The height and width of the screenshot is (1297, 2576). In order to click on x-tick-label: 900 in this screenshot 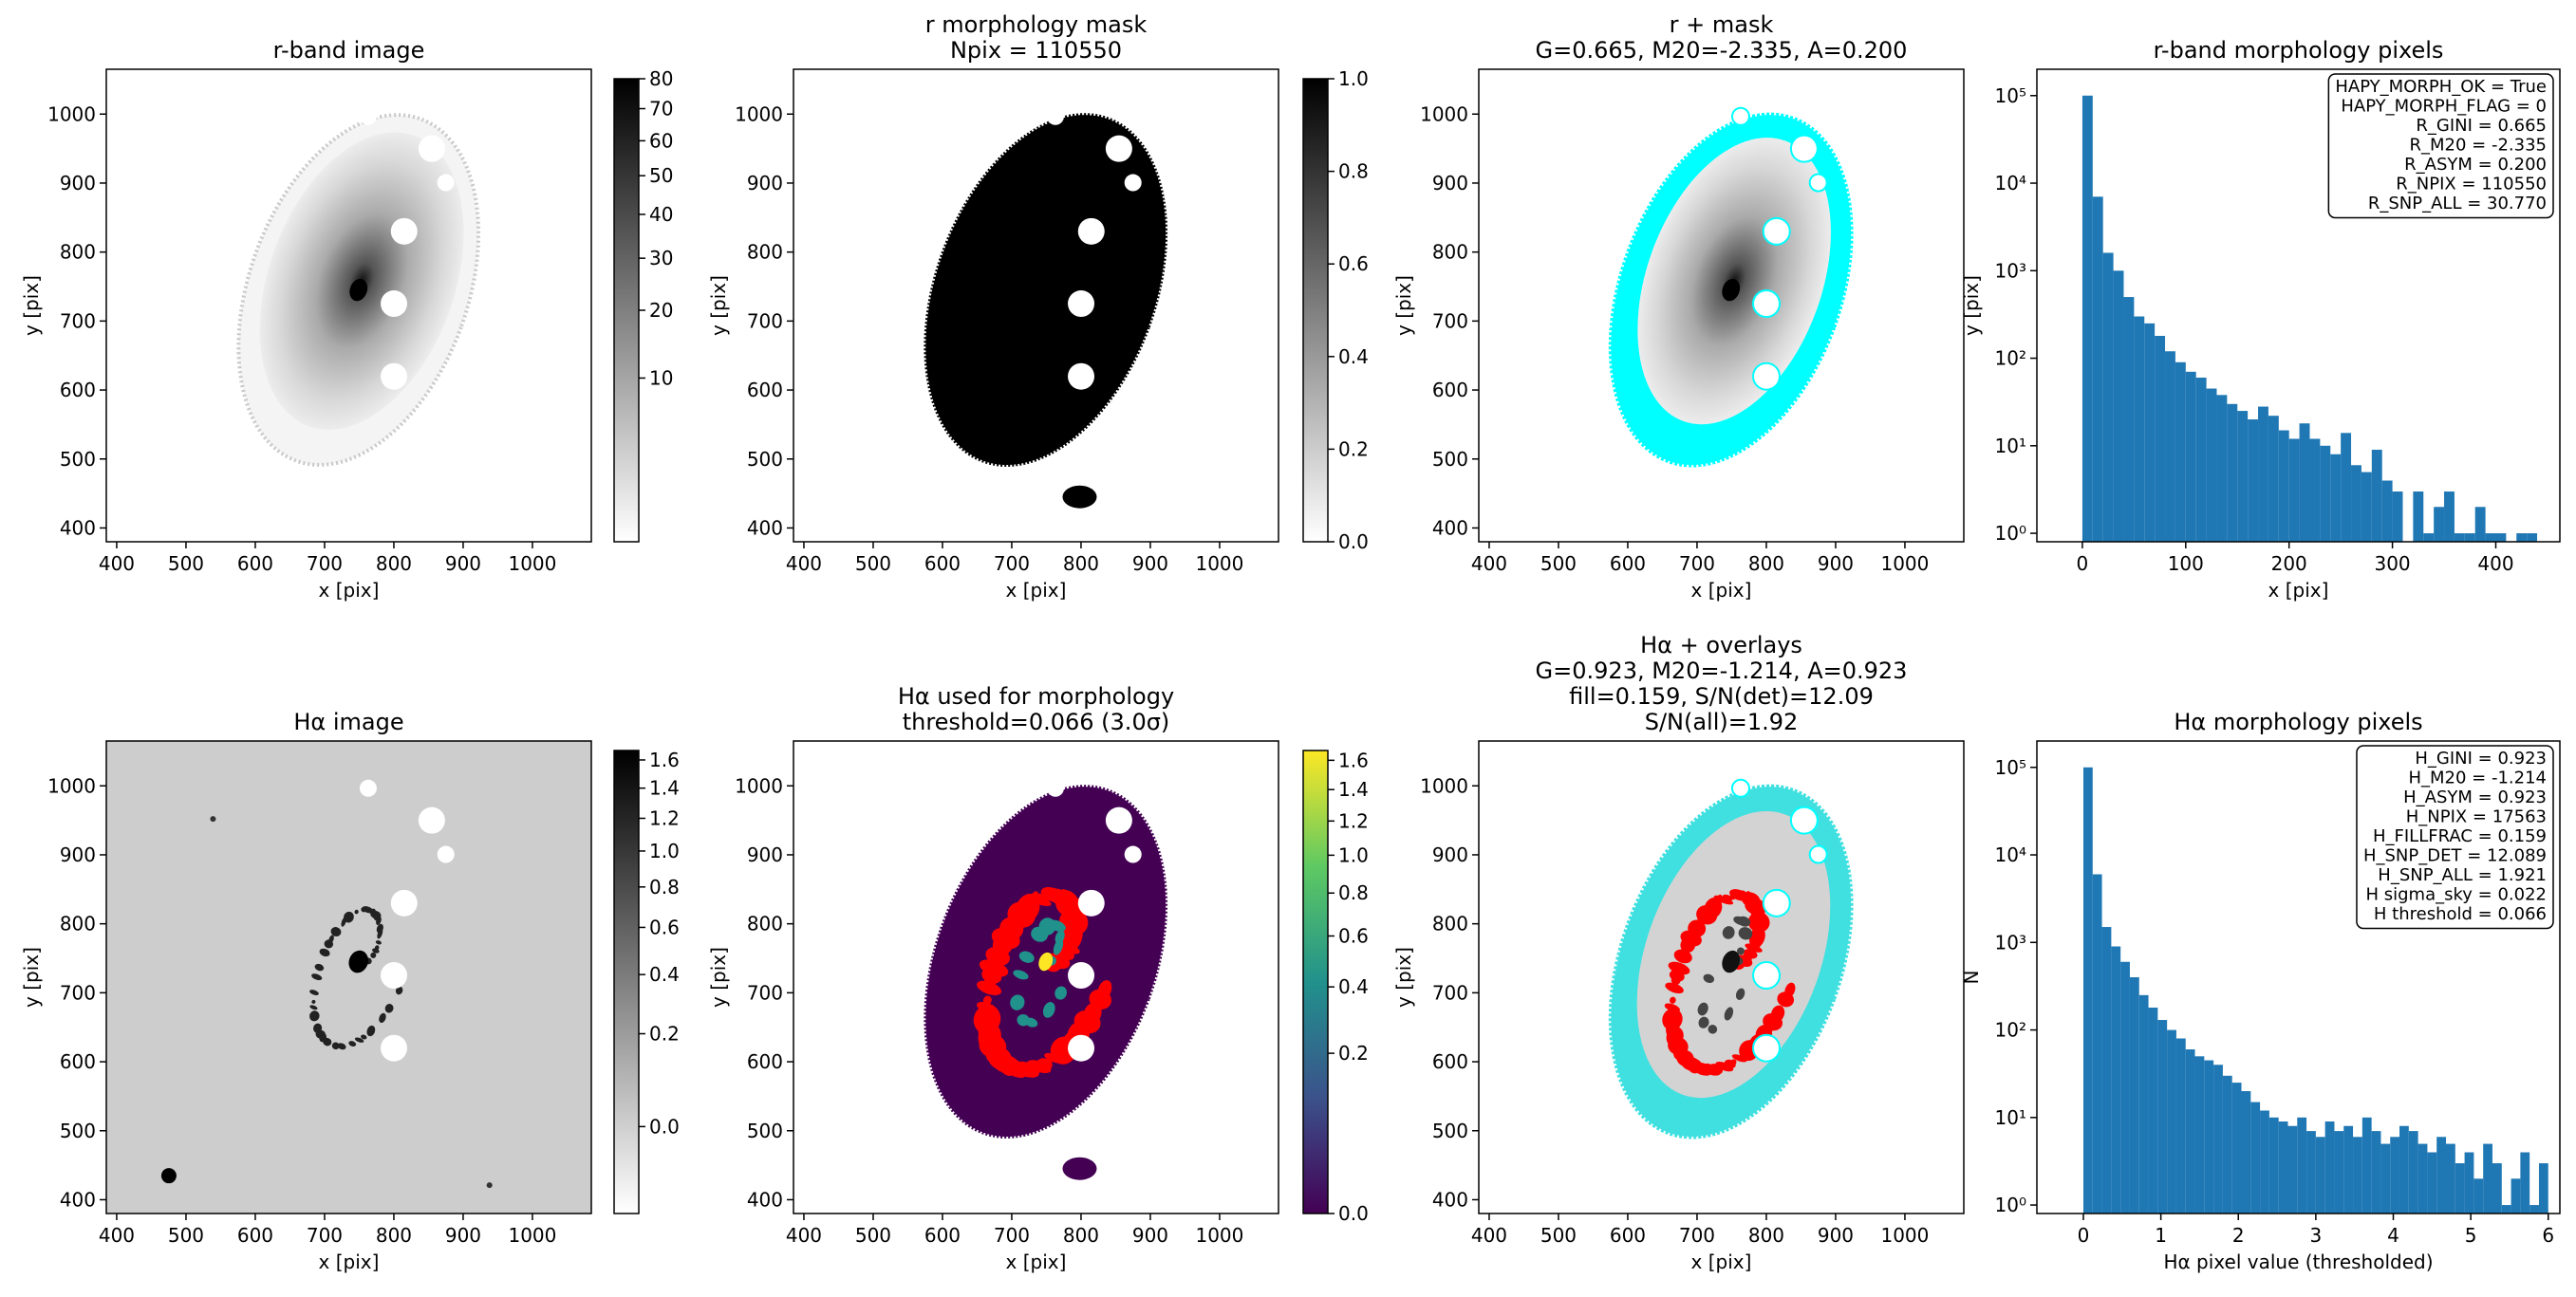, I will do `click(1836, 563)`.